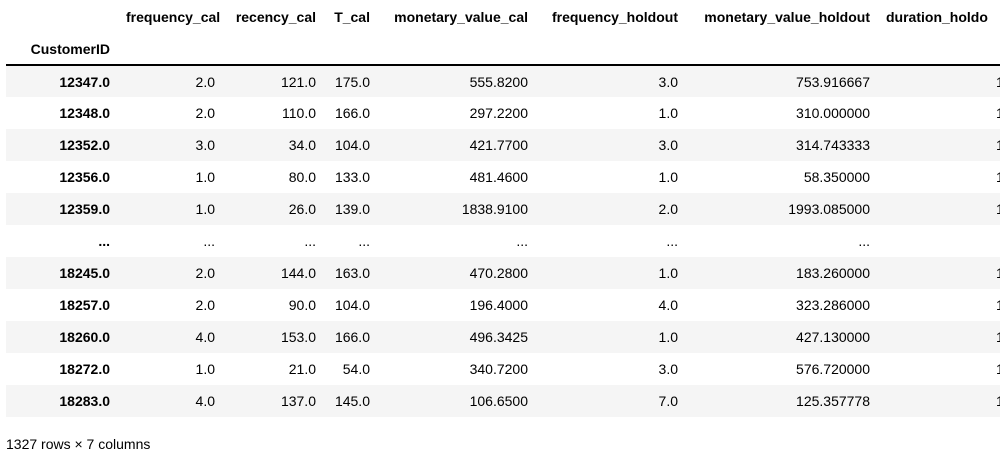 The image size is (1004, 464). I want to click on row-index: 12352.0, so click(84, 145).